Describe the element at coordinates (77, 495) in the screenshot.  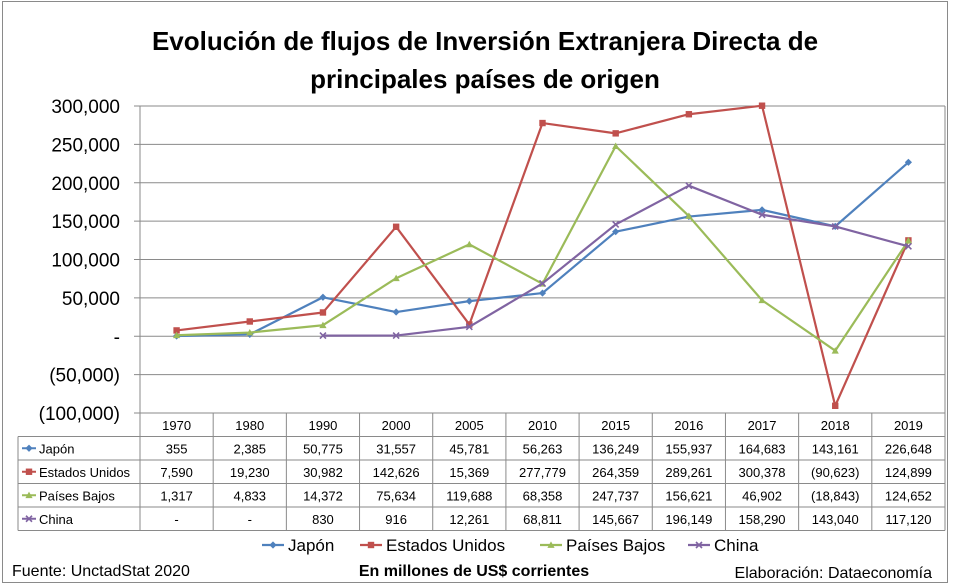
I see `table-row-label: Países Bajos` at that location.